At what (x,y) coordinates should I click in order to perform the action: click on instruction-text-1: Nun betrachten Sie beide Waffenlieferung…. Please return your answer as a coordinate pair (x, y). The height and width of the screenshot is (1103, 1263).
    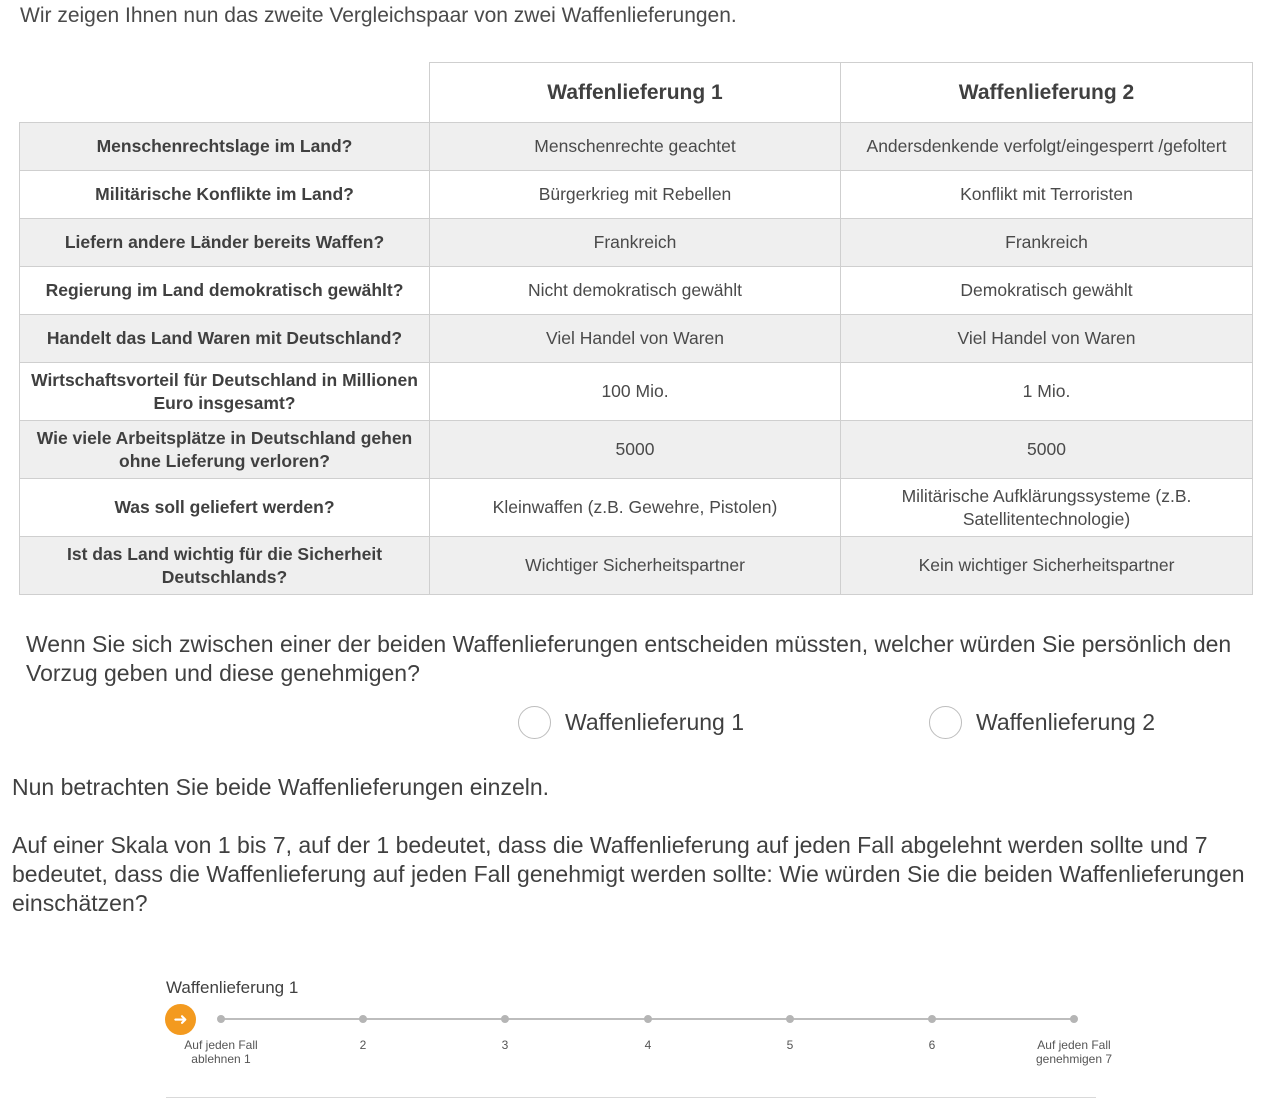
    Looking at the image, I should click on (281, 787).